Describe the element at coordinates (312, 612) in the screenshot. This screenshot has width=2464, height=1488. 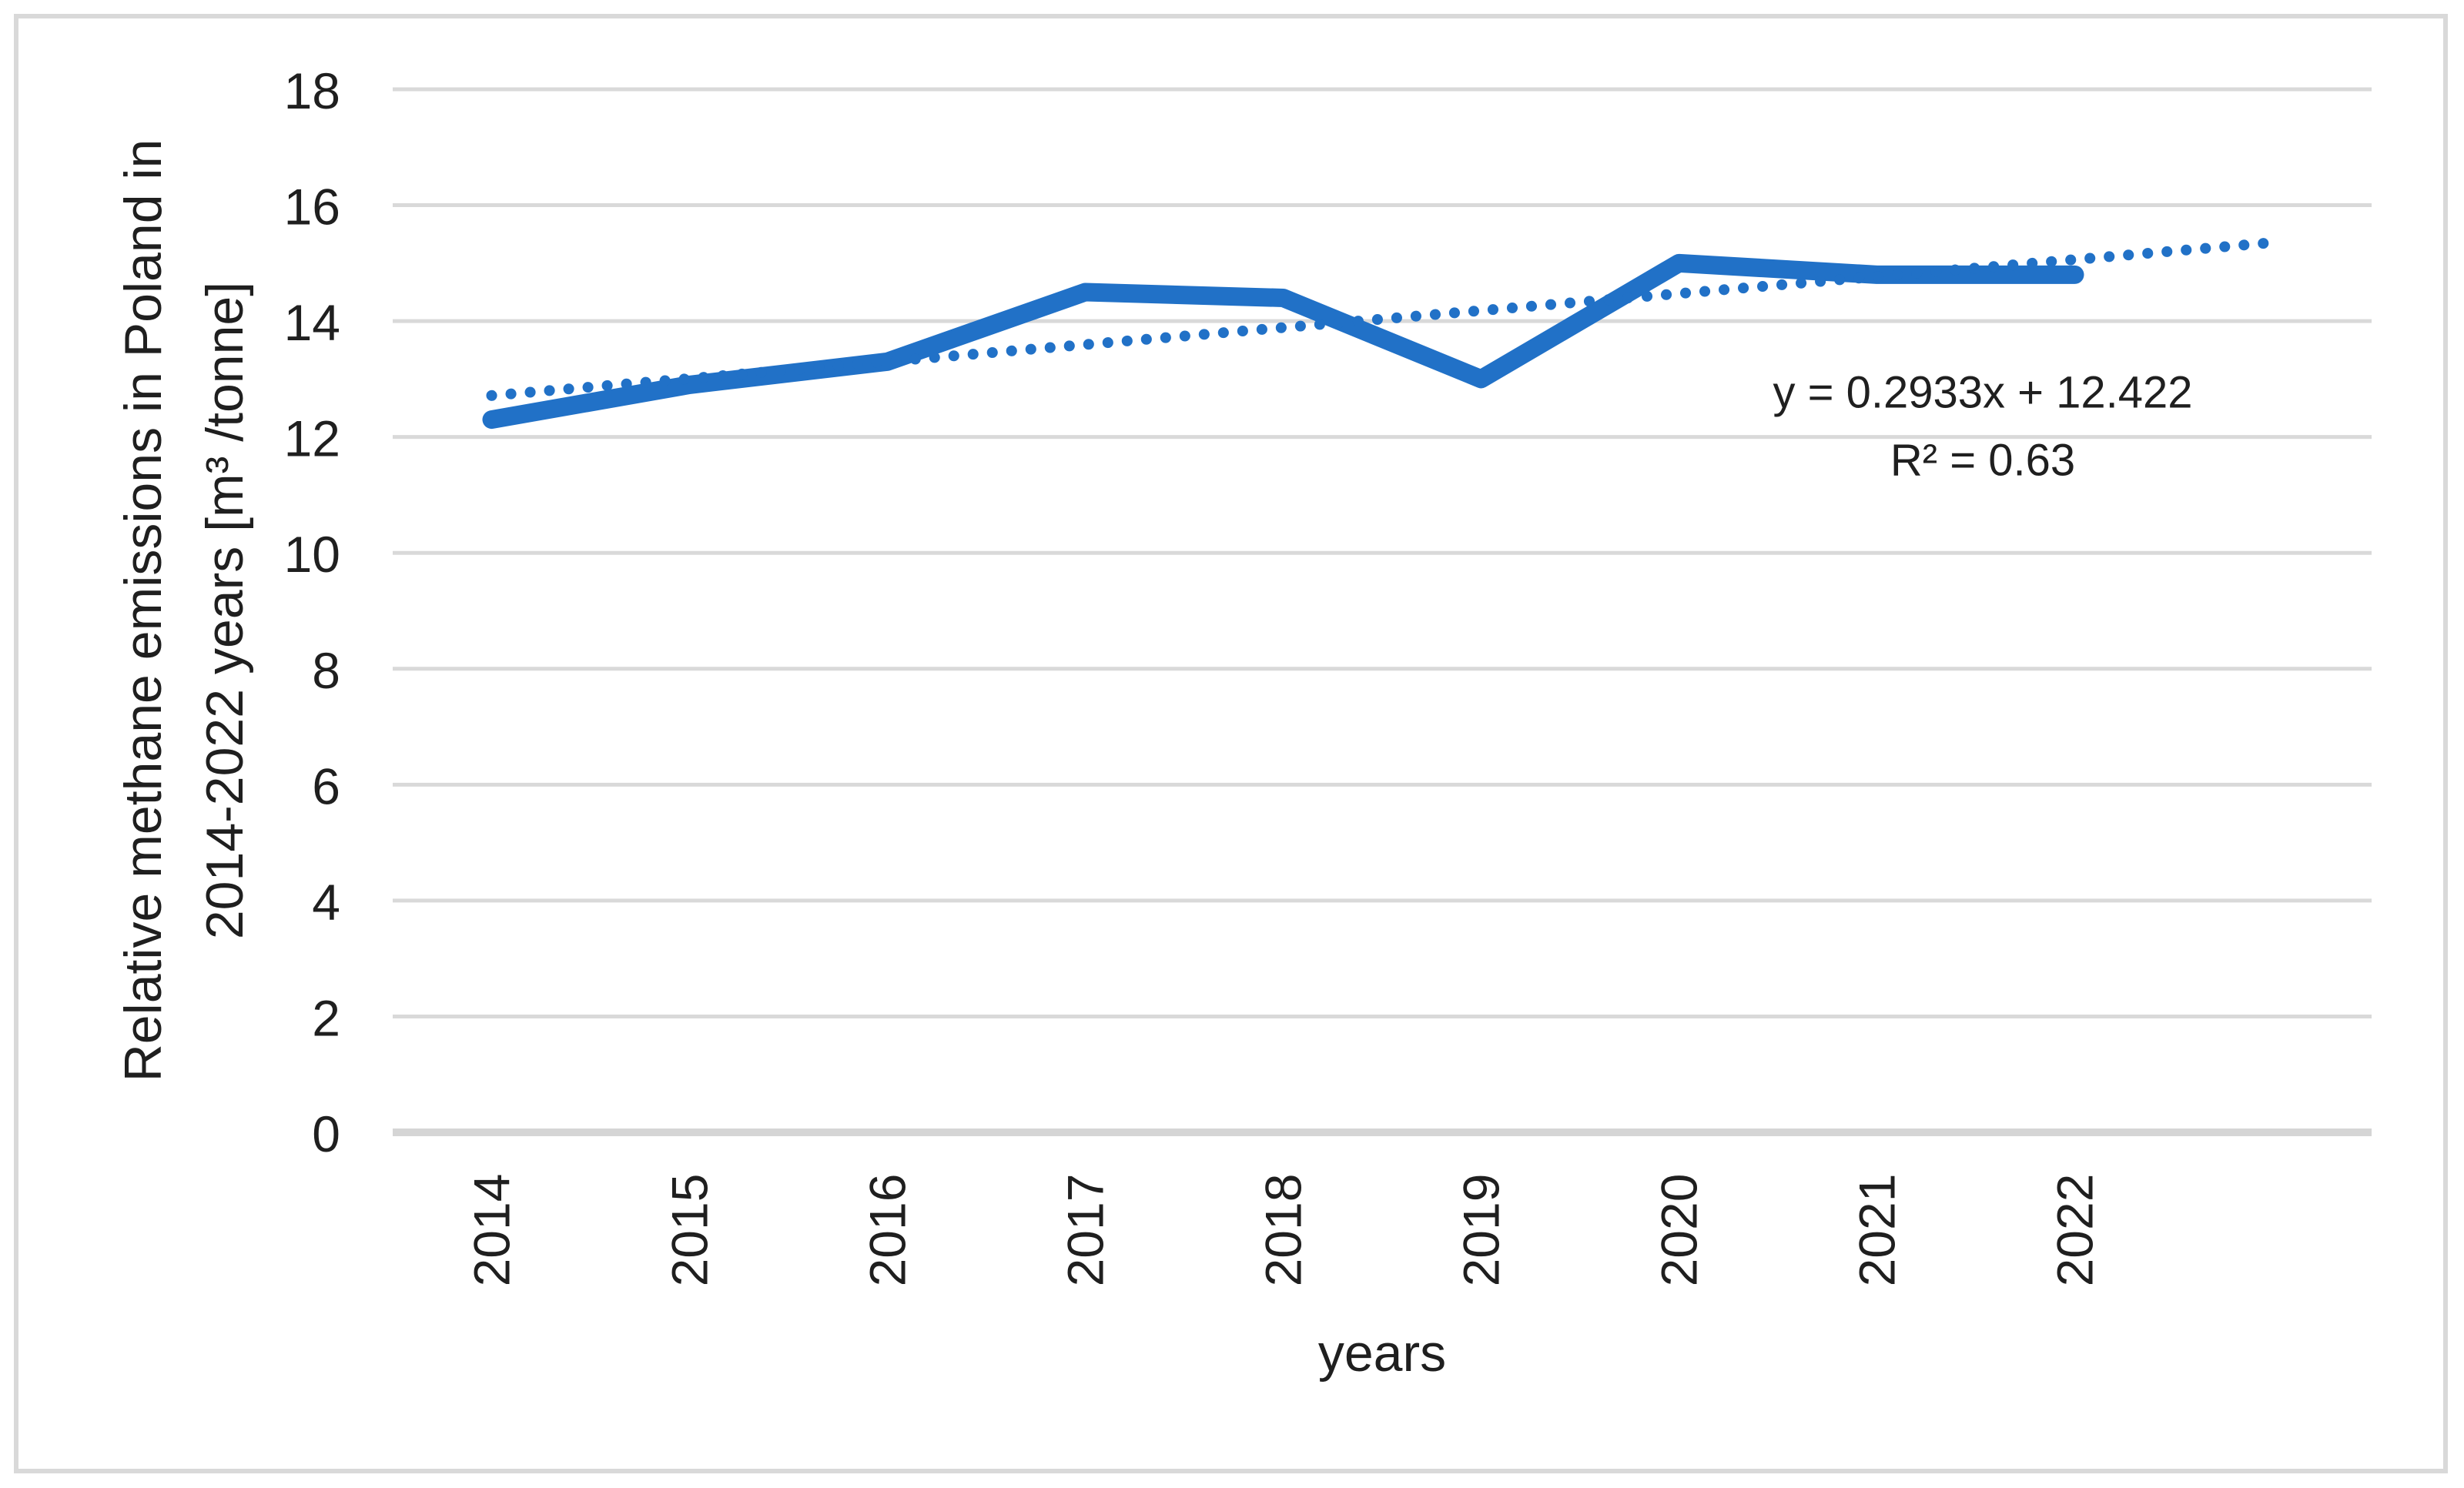
I see `y-tick-labels-group: 0 2 4 6 8 10 12 14 16 18` at that location.